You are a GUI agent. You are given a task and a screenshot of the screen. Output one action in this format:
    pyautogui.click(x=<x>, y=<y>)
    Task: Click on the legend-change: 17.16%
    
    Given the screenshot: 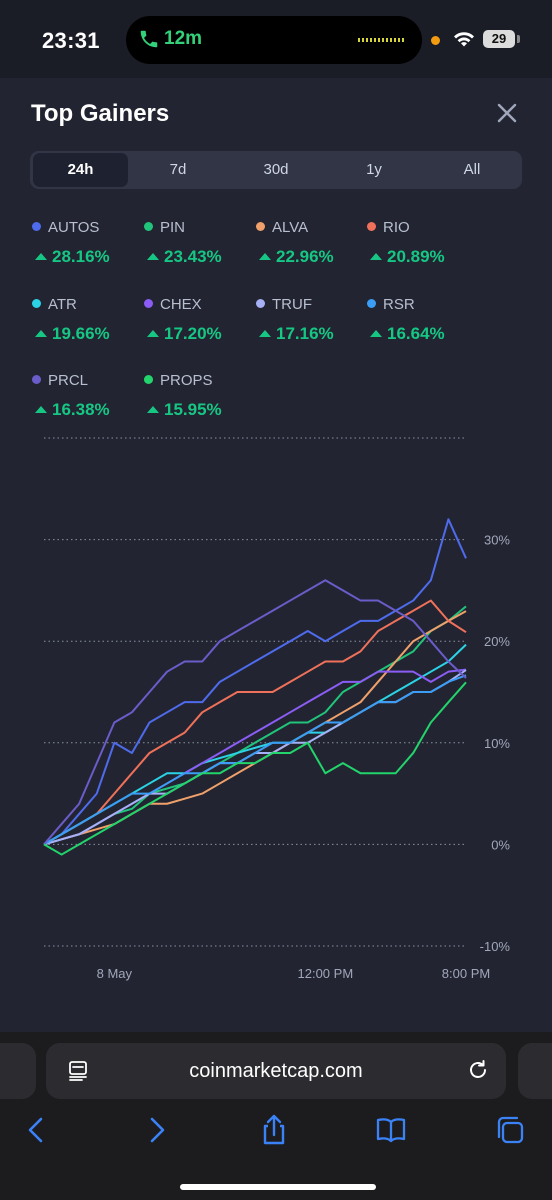 What is the action you would take?
    pyautogui.click(x=305, y=333)
    